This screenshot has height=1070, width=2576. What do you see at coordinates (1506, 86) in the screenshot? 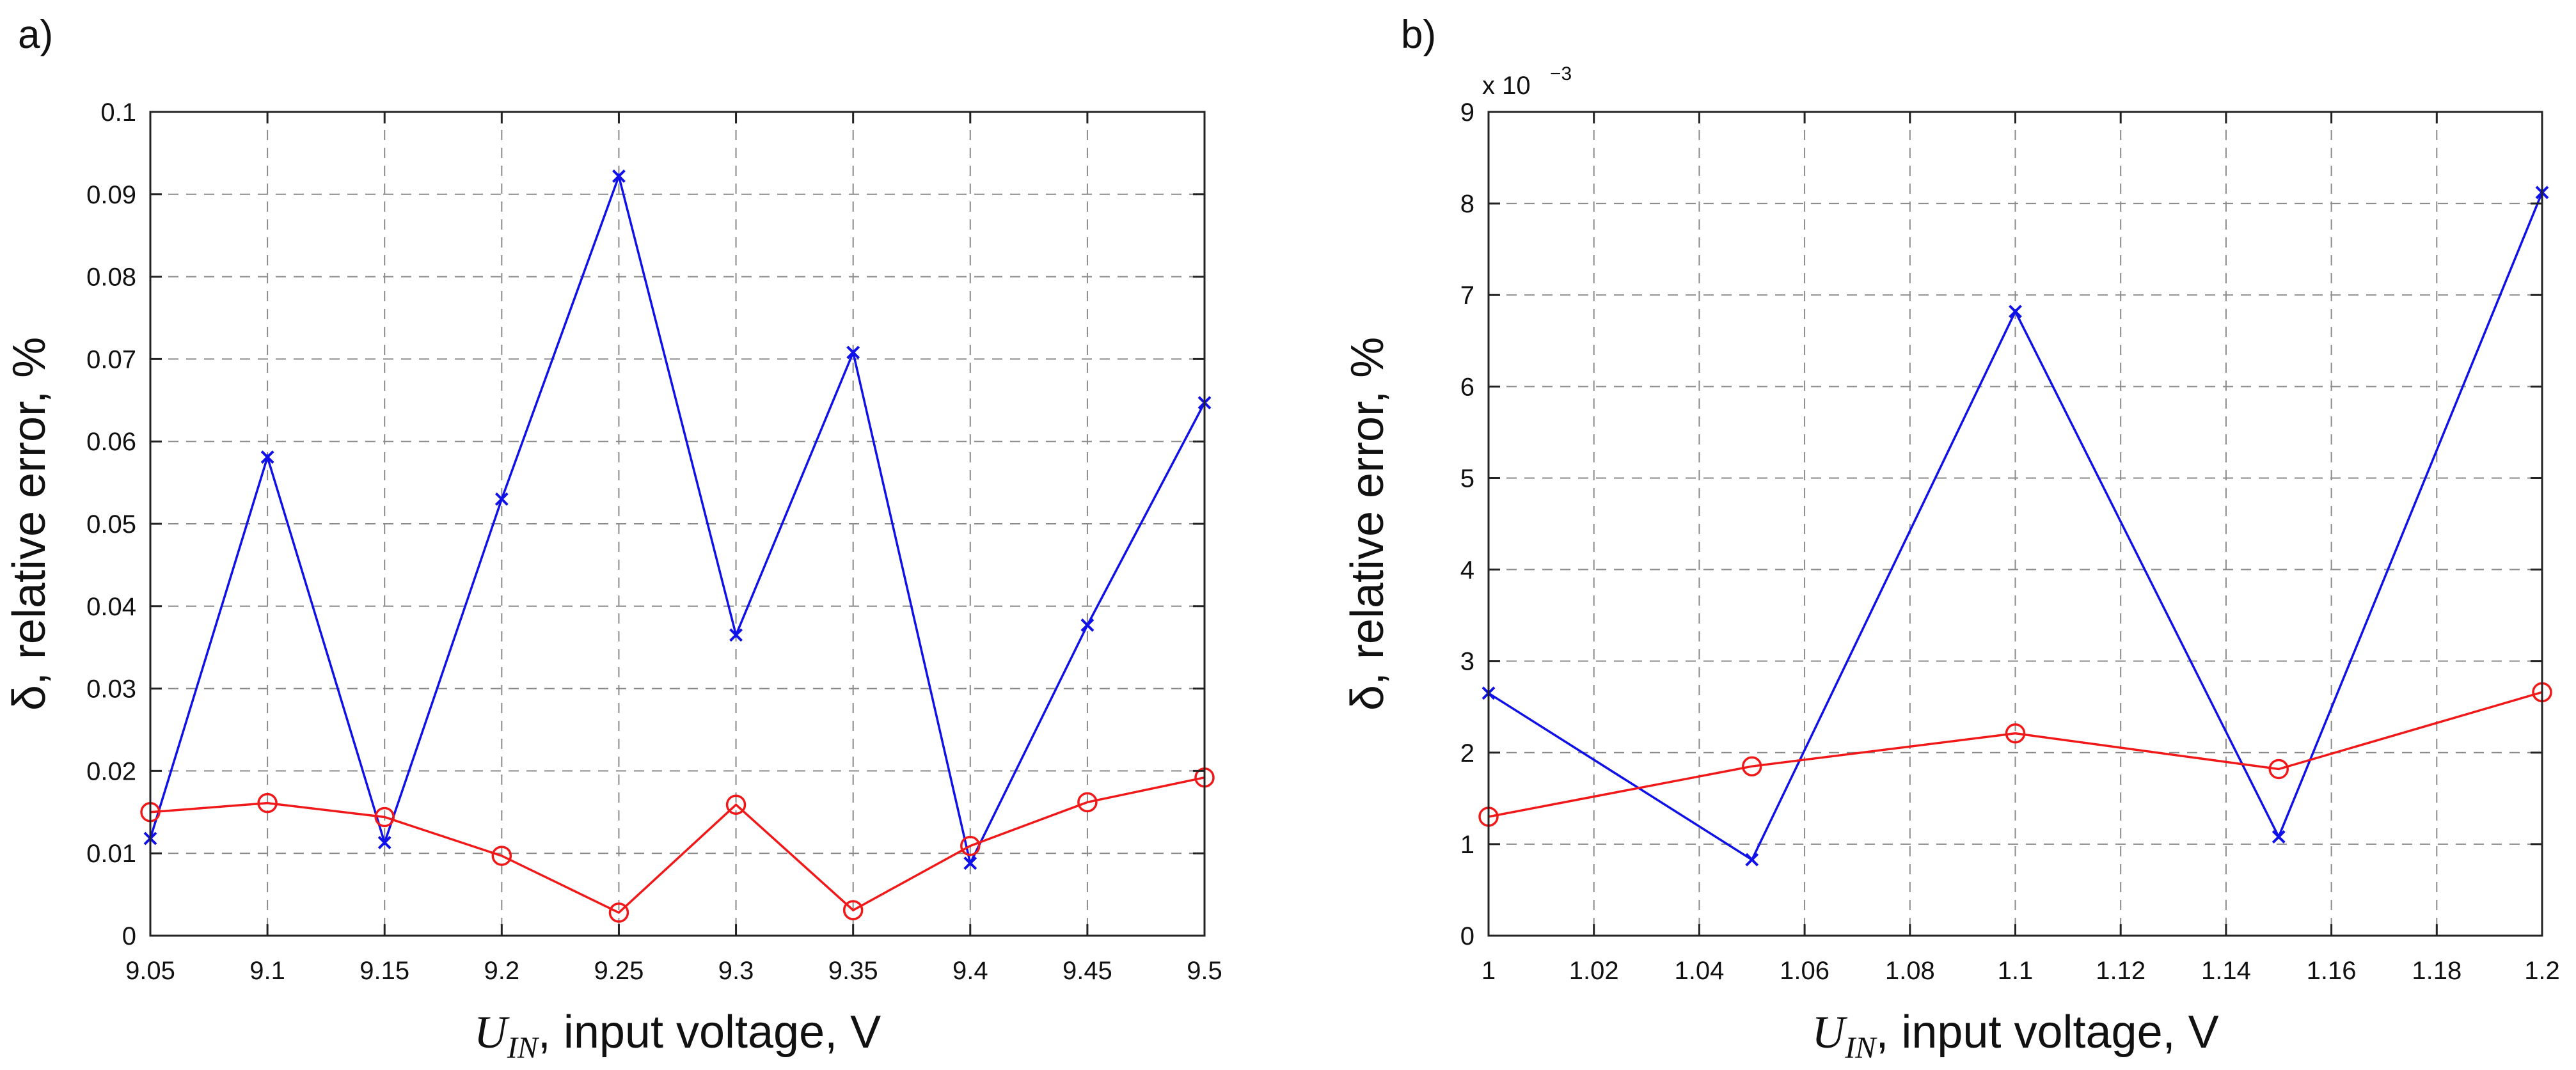
I see `axis-exponent: x 10` at bounding box center [1506, 86].